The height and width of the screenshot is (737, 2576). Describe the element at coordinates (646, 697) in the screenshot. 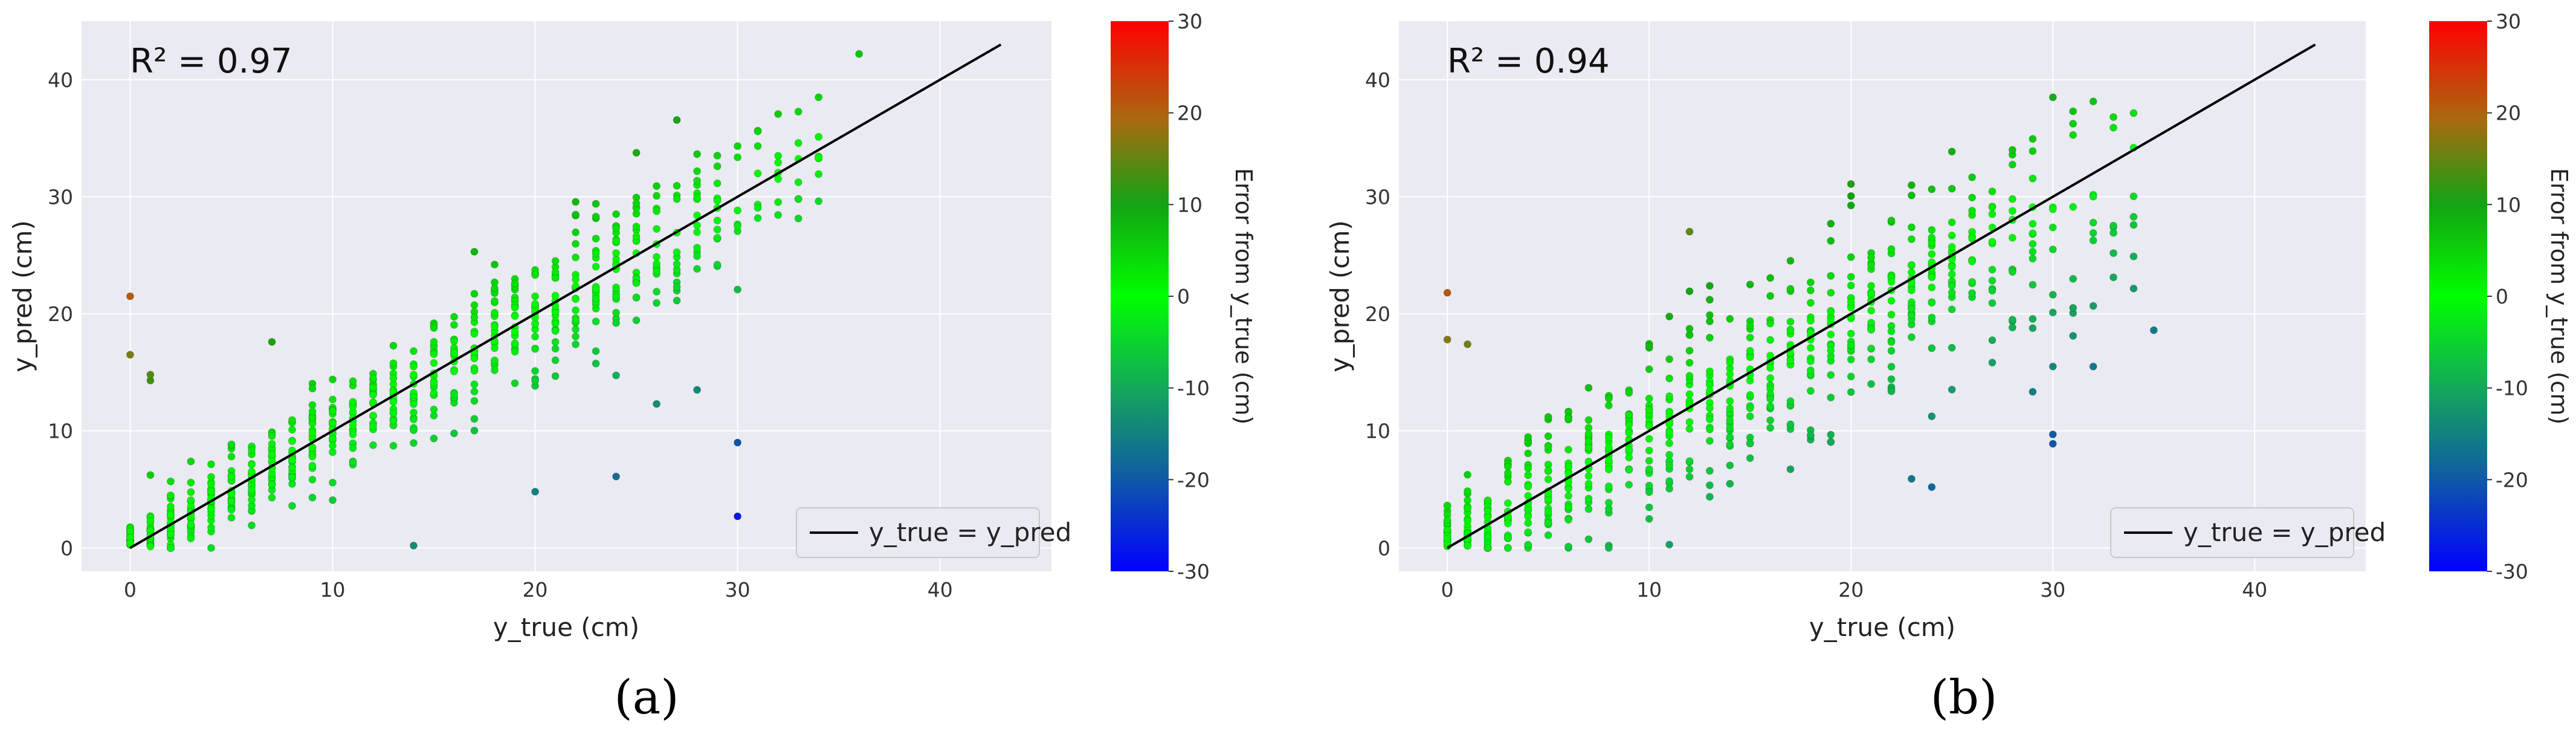

I see `panel-caption: (a)` at that location.